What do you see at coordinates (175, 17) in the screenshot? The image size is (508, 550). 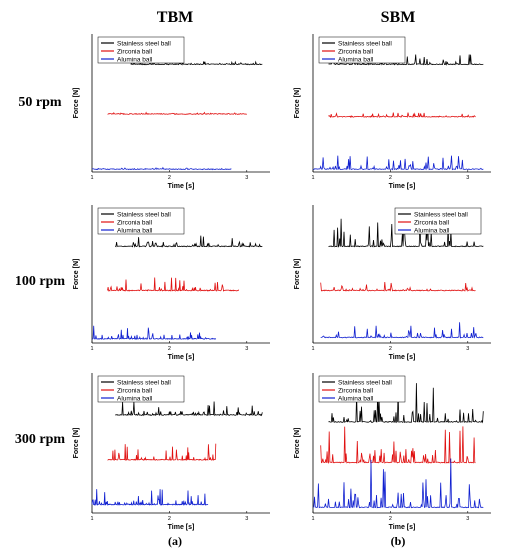 I see `column-title-tbm: TBM` at bounding box center [175, 17].